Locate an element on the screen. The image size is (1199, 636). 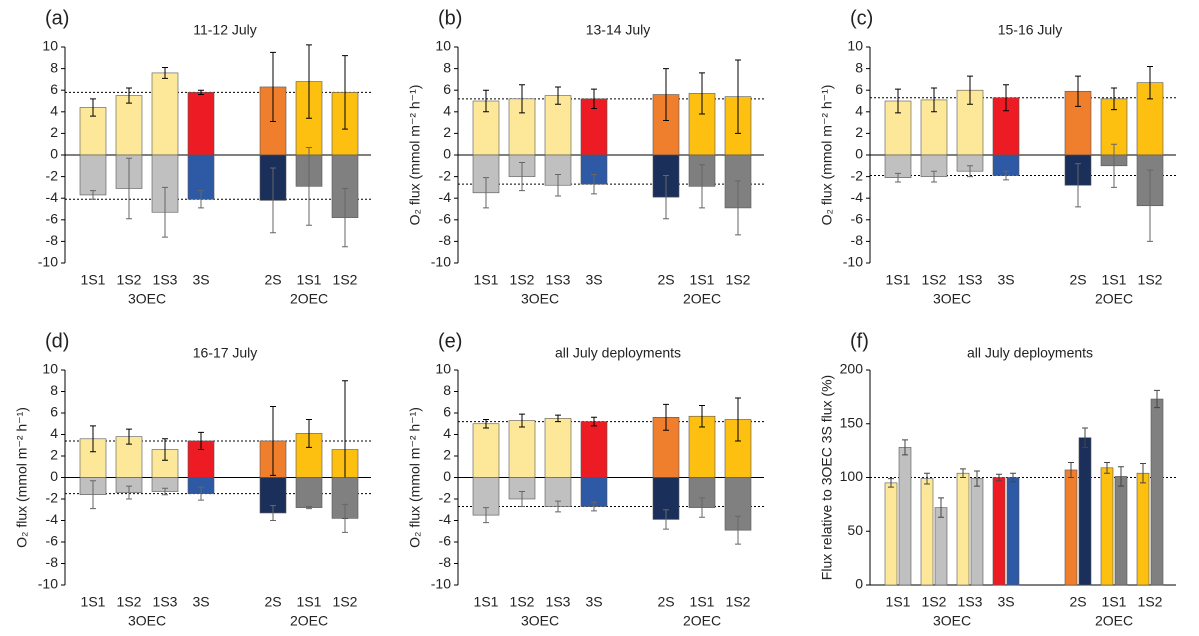
x-tick-label: 3S is located at coordinates (593, 602).